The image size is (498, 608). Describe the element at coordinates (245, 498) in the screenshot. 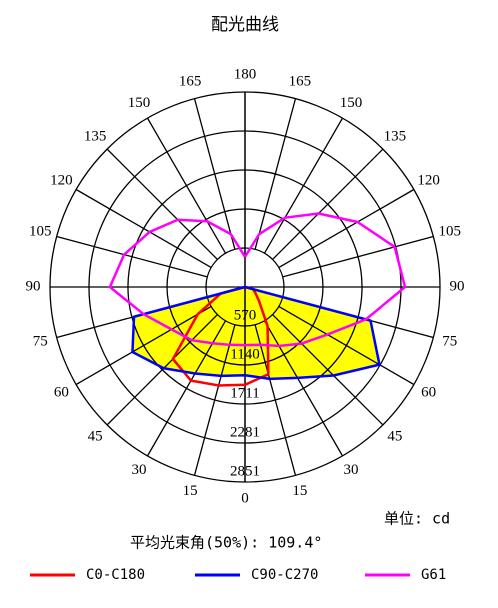

I see `angle-label: 0` at that location.